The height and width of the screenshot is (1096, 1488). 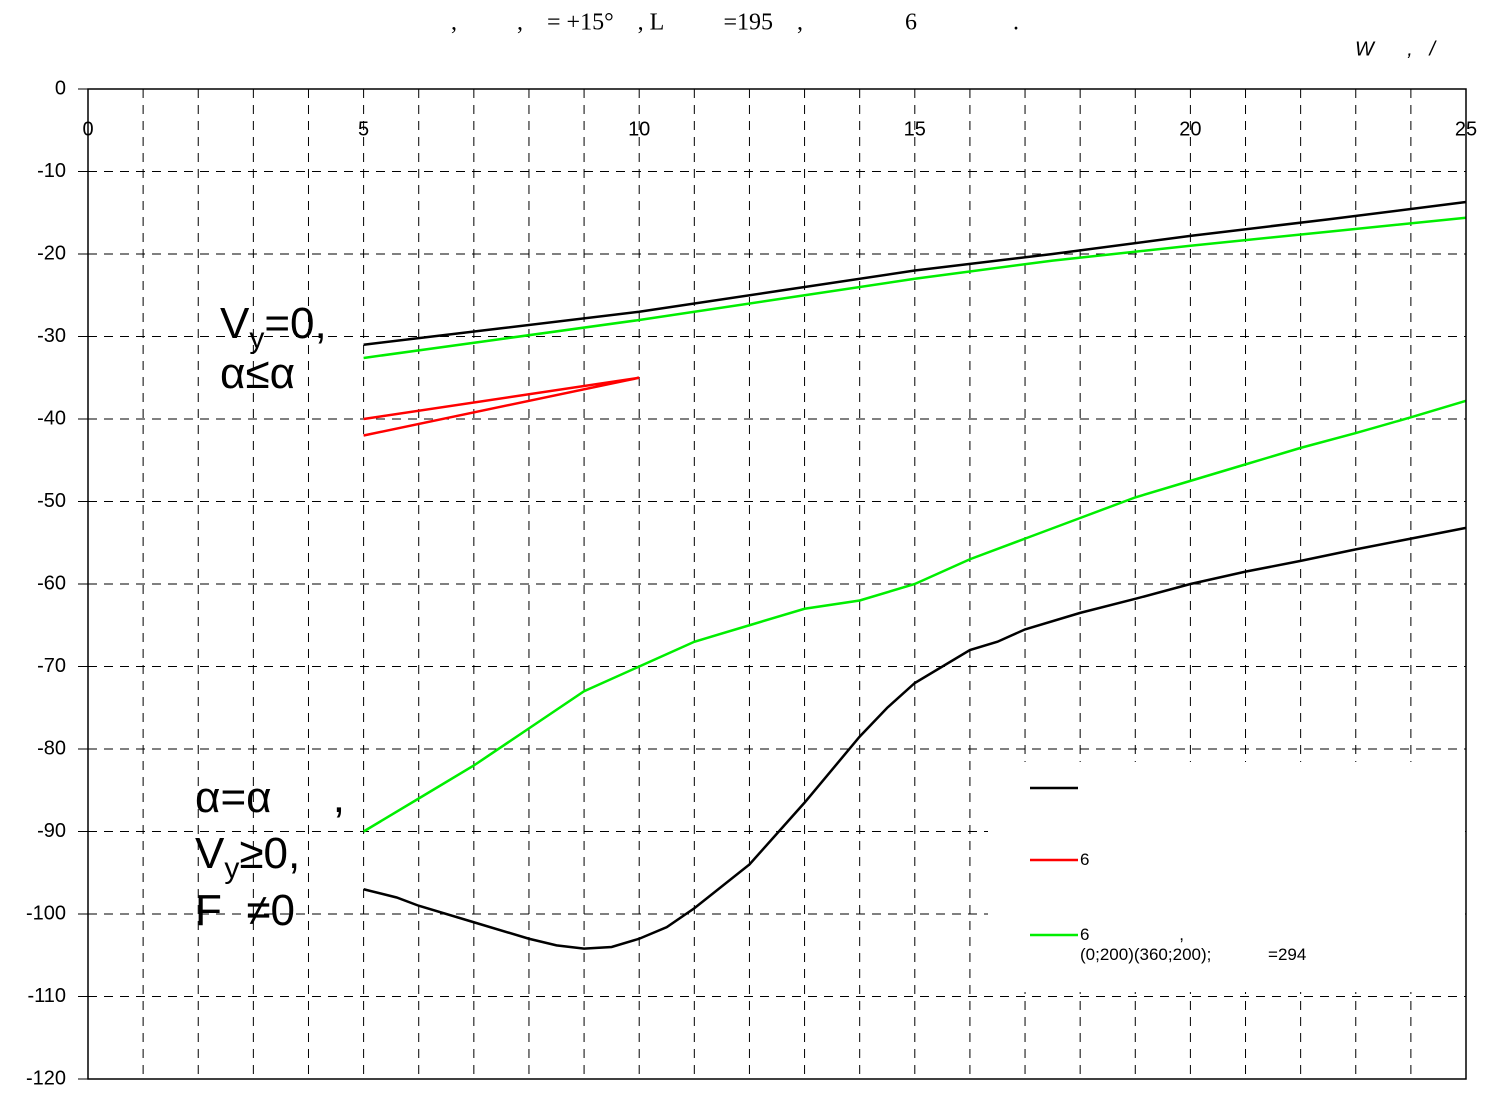 I want to click on y-tick-label: -40, so click(x=51, y=418).